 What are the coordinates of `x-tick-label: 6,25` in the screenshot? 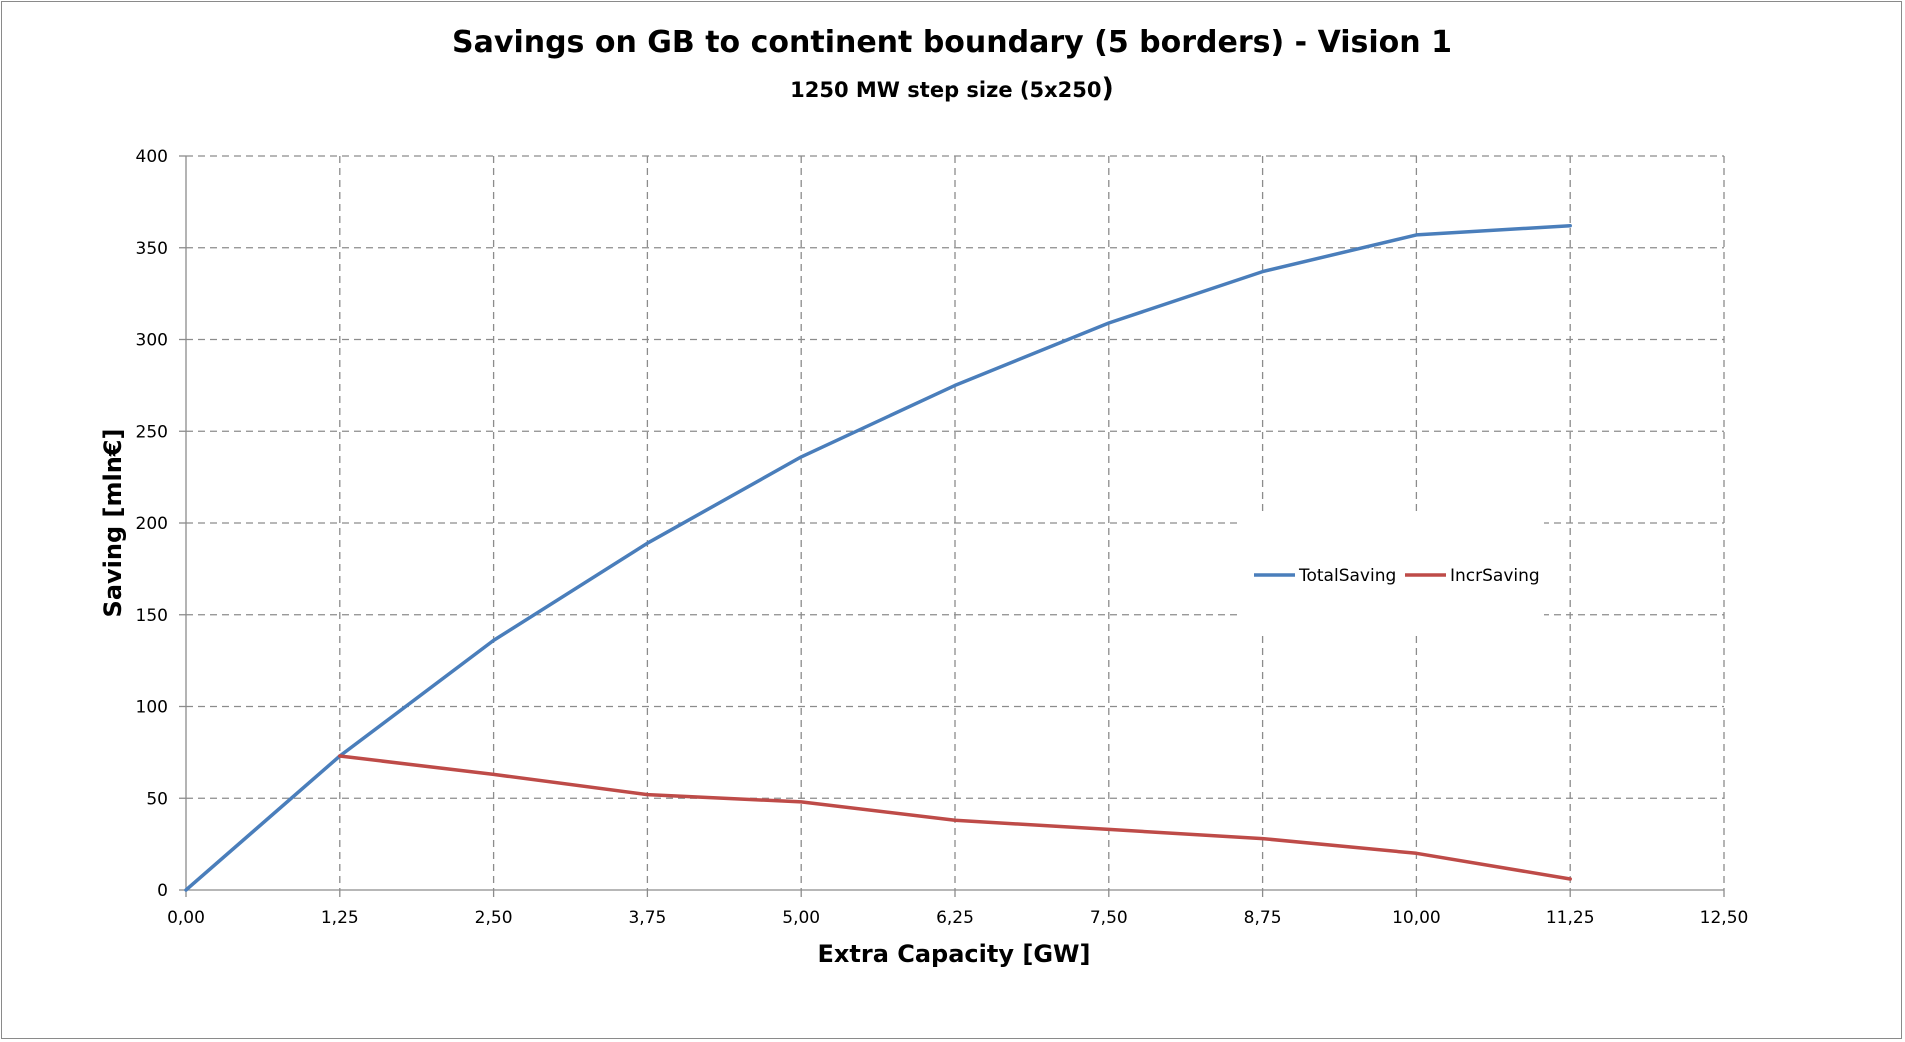 It's located at (955, 918).